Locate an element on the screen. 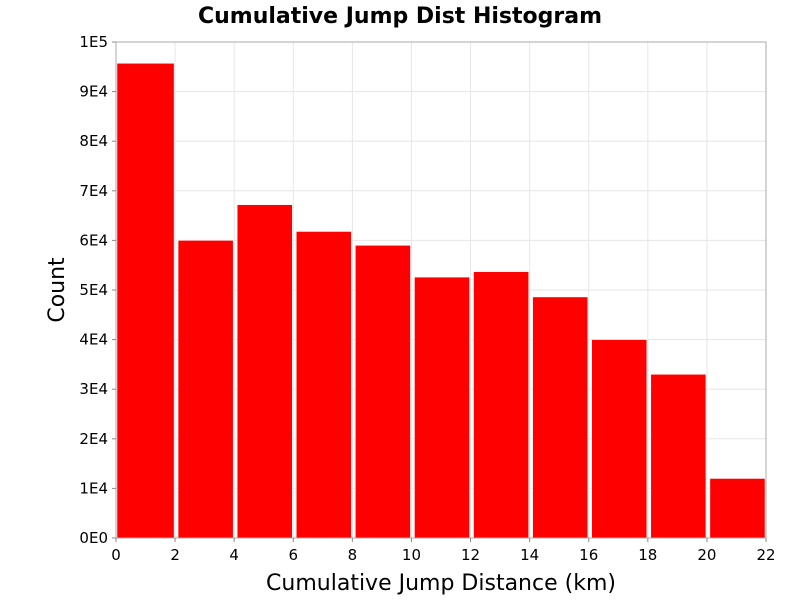 This screenshot has height=600, width=800. y-tick-label: 2E4 is located at coordinates (93, 439).